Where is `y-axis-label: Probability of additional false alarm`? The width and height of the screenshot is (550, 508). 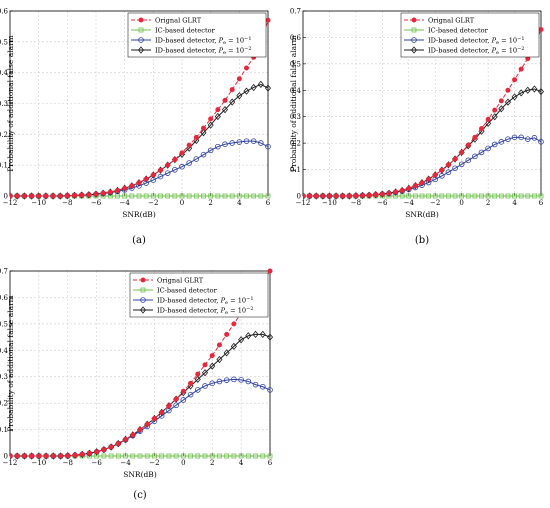
y-axis-label: Probability of additional false alarm is located at coordinates (10, 103).